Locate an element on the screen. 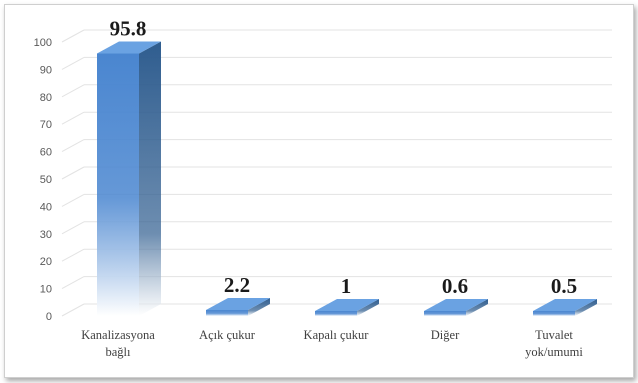 The height and width of the screenshot is (383, 638). y-tick-label: 30 is located at coordinates (46, 235).